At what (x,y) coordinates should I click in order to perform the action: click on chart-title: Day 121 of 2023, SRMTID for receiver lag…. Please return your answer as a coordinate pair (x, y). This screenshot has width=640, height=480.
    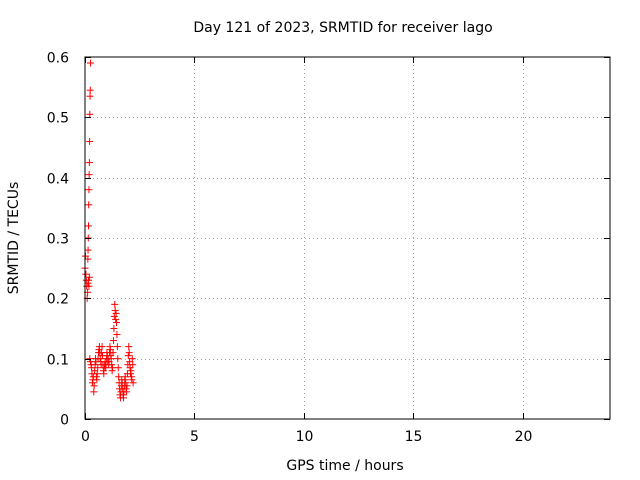
    Looking at the image, I should click on (342, 28).